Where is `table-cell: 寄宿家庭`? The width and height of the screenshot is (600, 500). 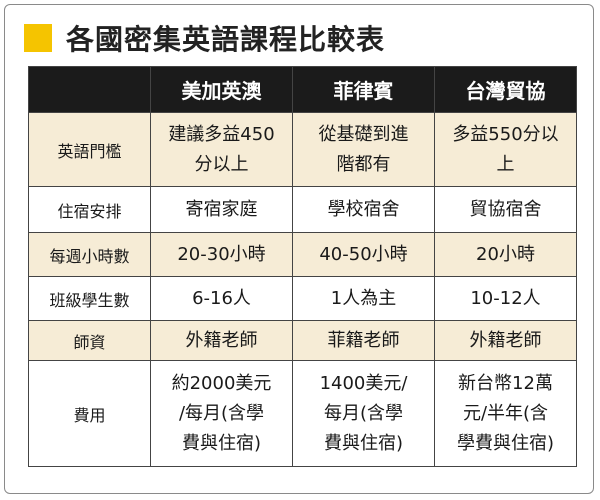 table-cell: 寄宿家庭 is located at coordinates (221, 209).